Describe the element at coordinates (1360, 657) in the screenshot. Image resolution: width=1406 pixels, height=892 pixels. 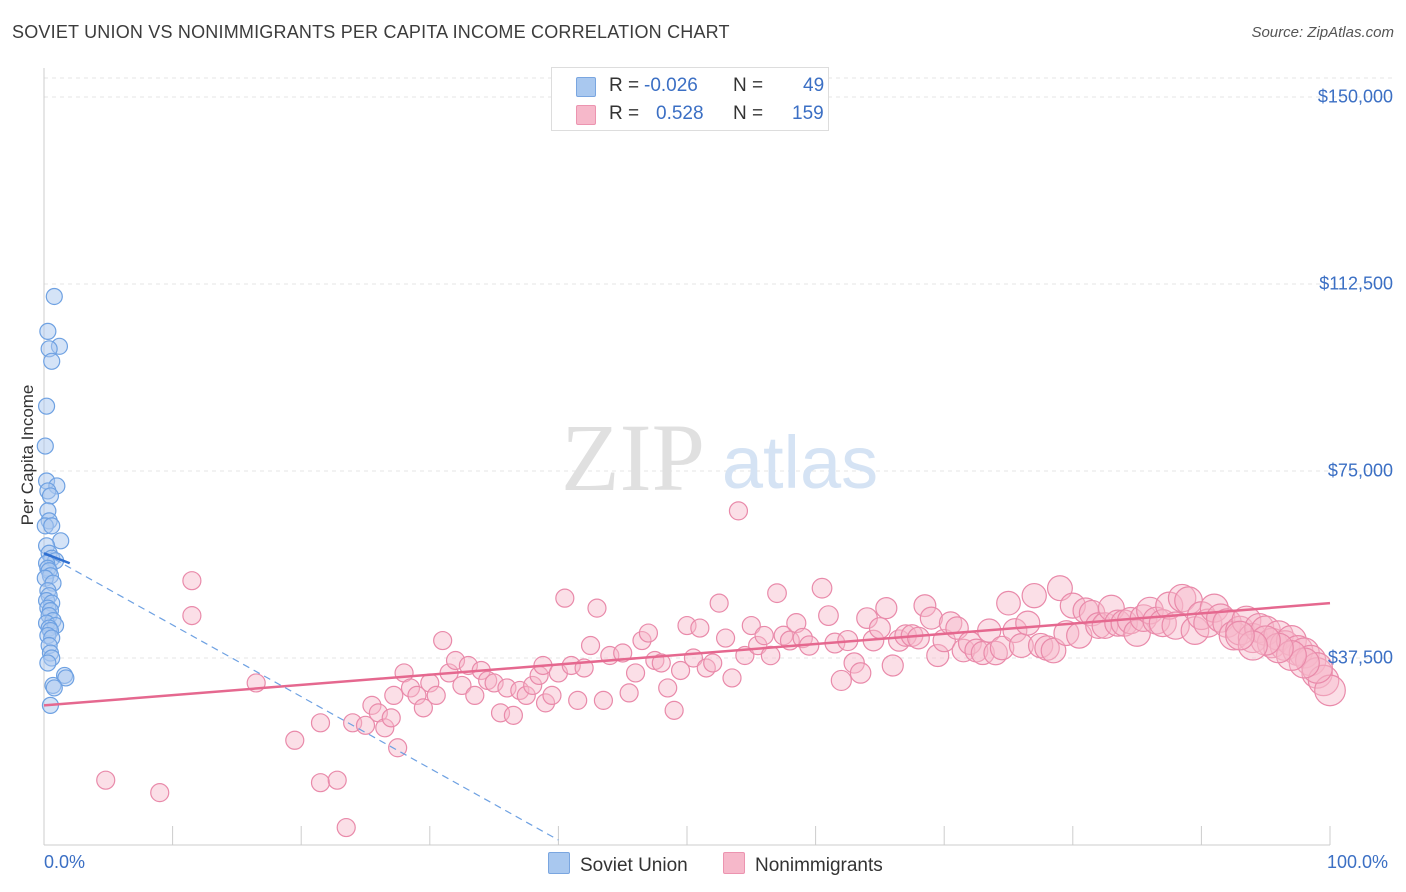
I see `y-tick-label: $37,500` at that location.